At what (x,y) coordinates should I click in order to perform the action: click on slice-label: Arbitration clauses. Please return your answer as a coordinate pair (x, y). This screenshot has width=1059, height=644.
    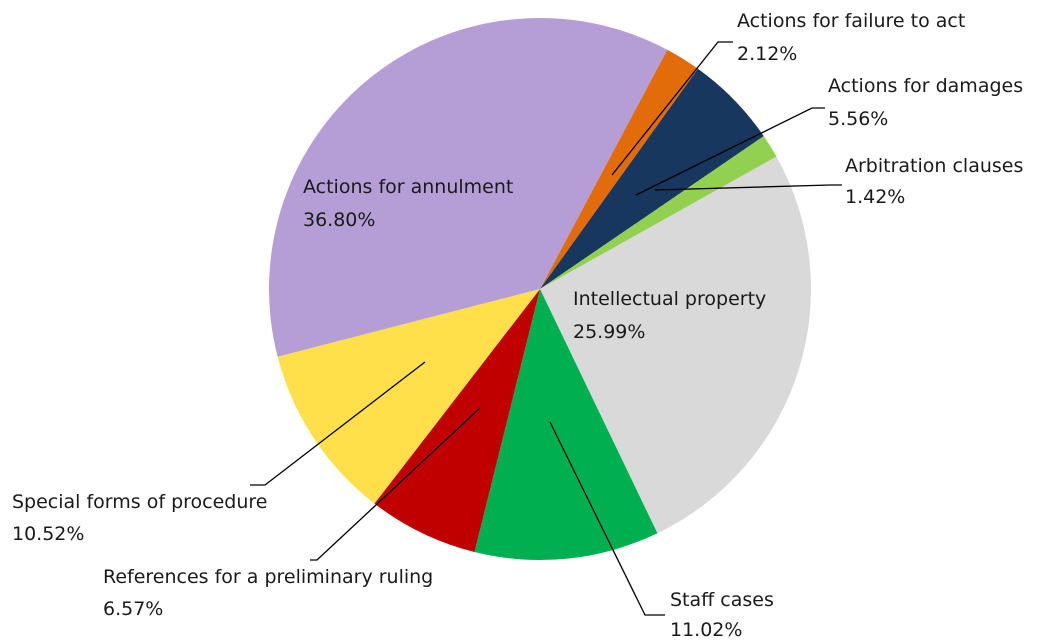
    Looking at the image, I should click on (934, 166).